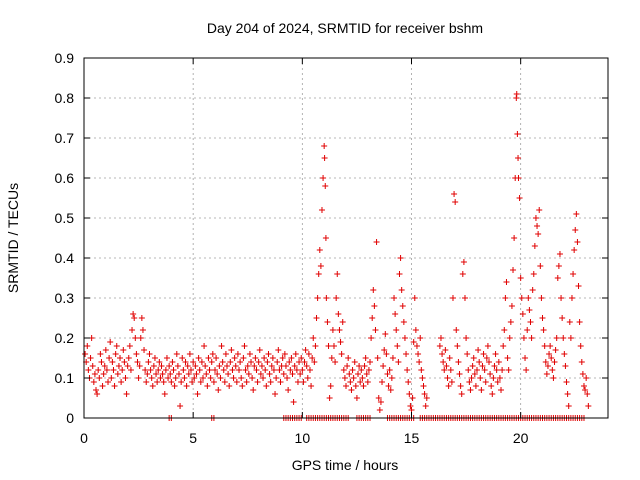 The image size is (640, 480). What do you see at coordinates (65, 58) in the screenshot?
I see `y-tick-label: 0.9` at bounding box center [65, 58].